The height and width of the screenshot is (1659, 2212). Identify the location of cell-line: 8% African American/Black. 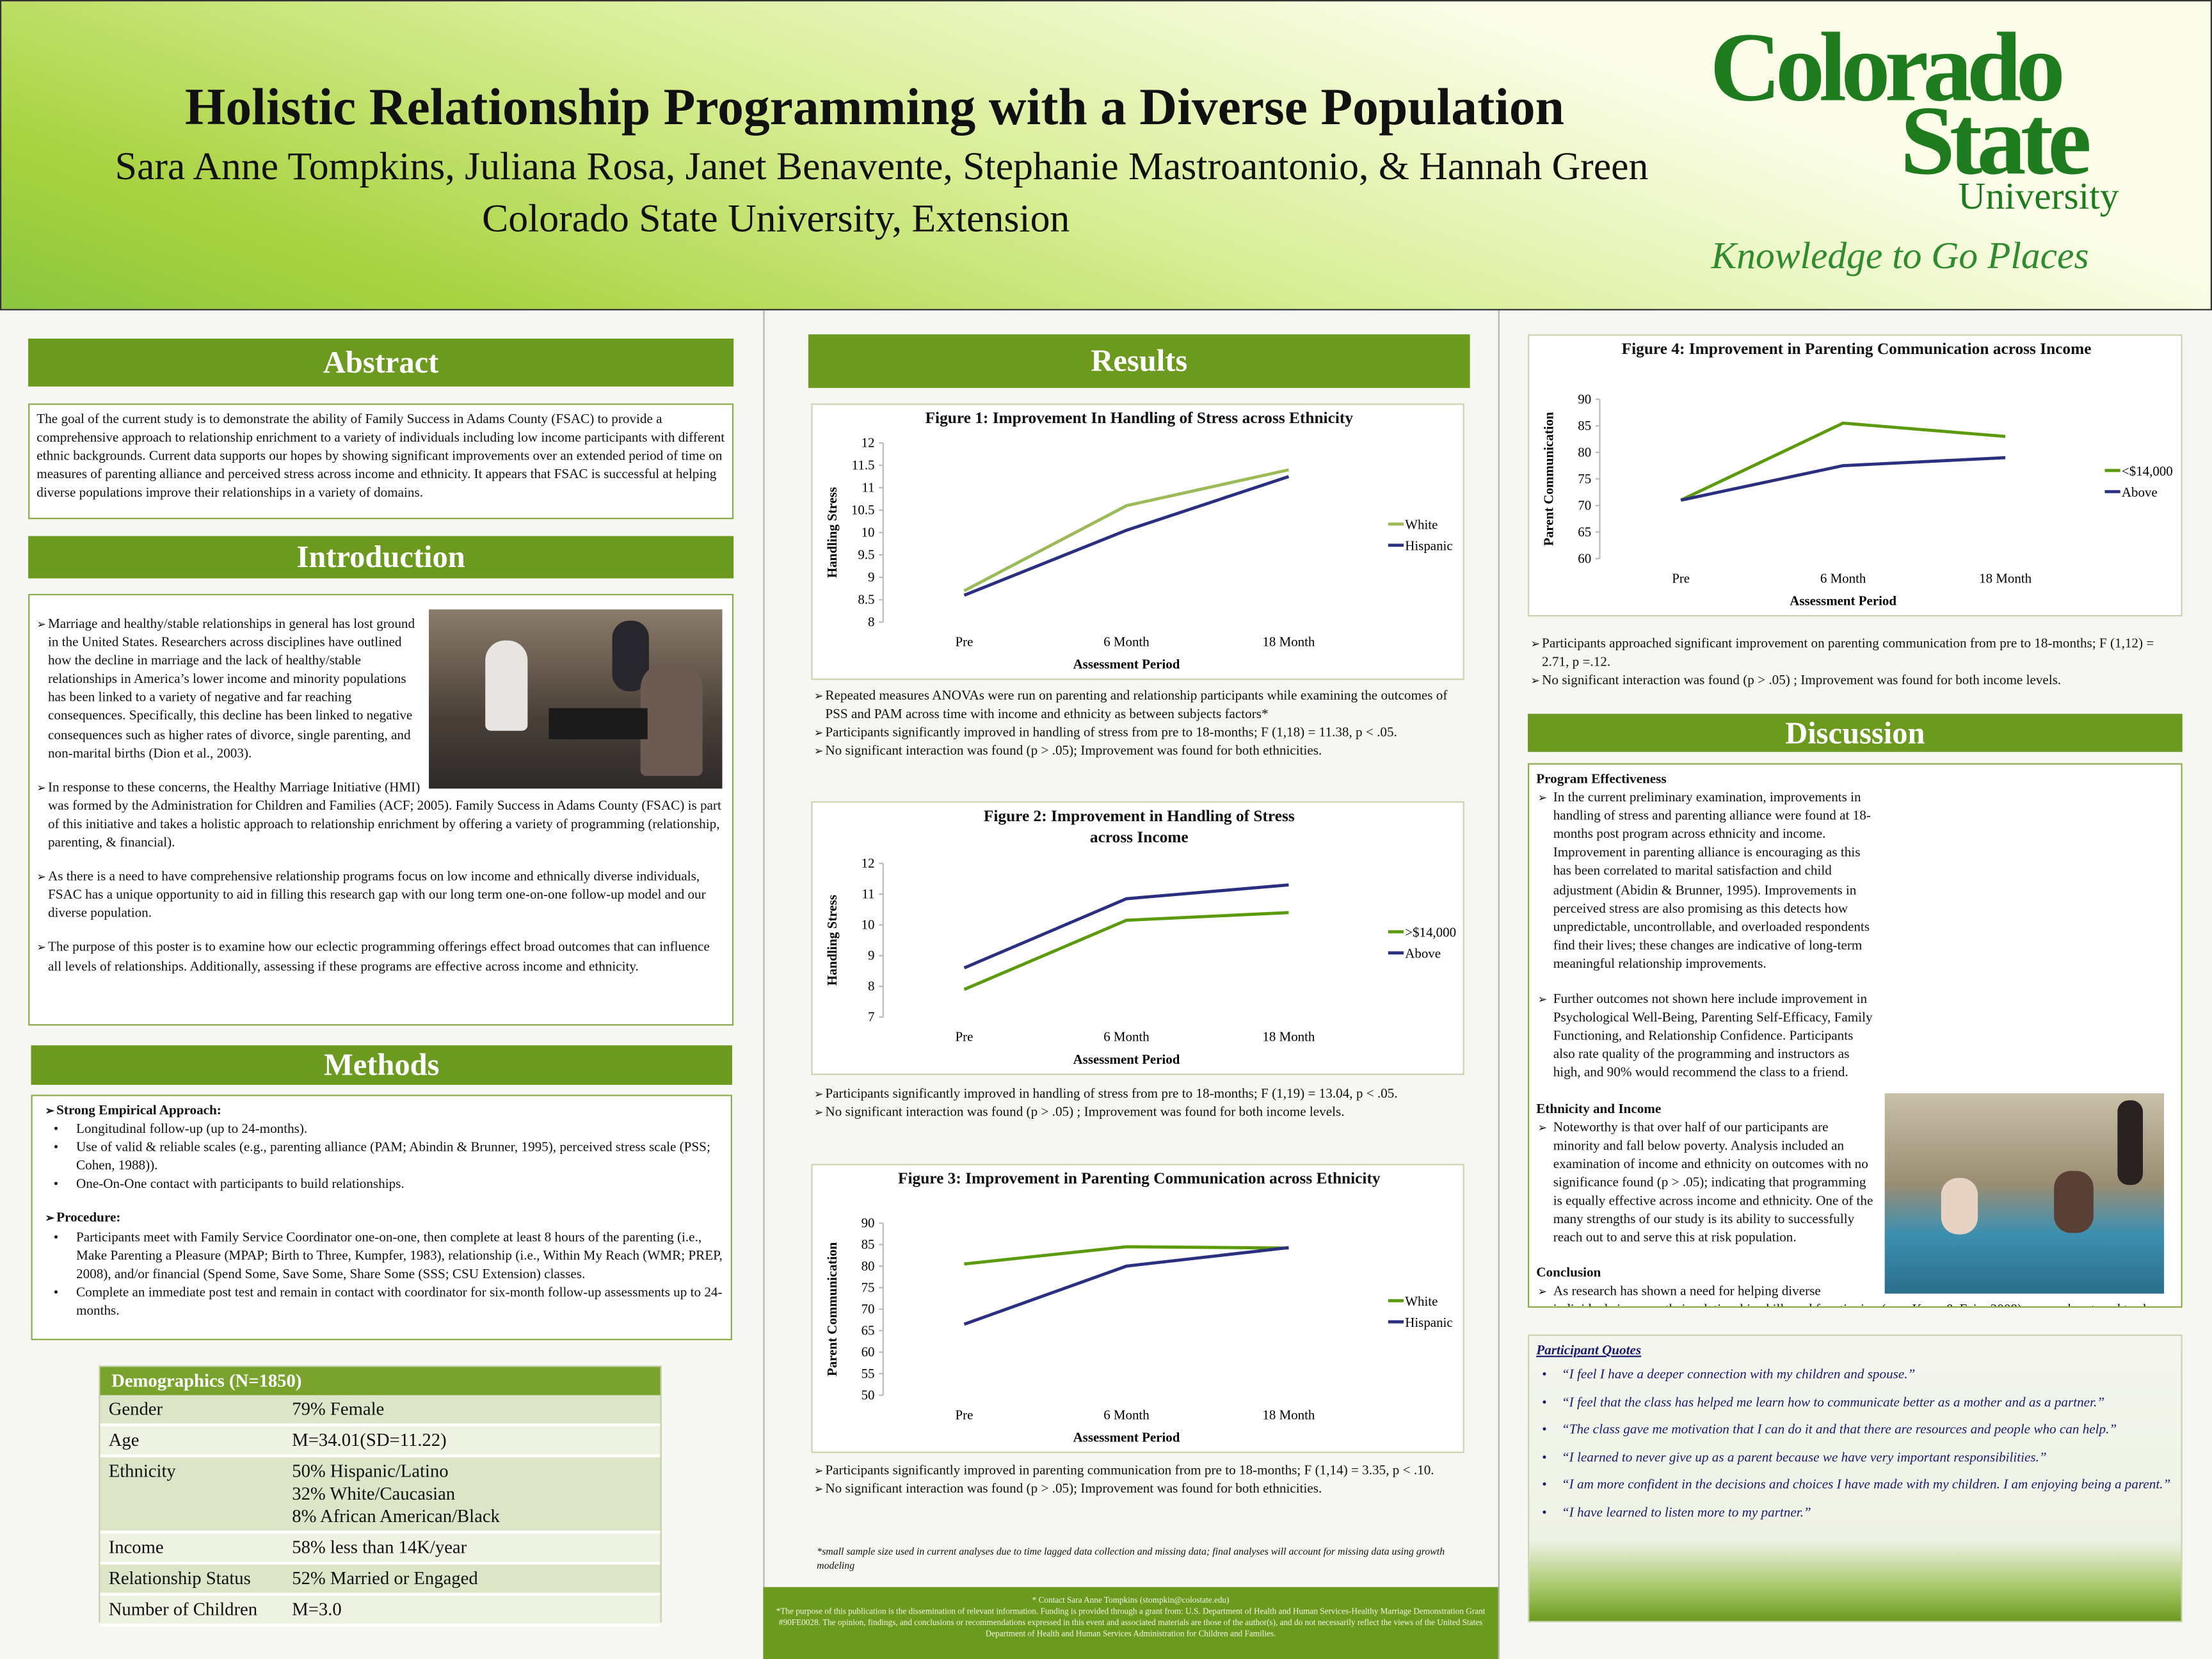
(396, 1516).